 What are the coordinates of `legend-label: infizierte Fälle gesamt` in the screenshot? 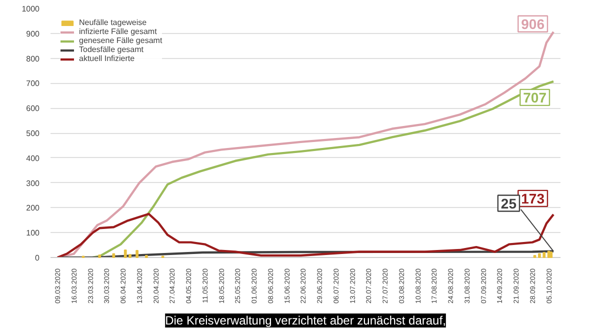 It's located at (118, 31).